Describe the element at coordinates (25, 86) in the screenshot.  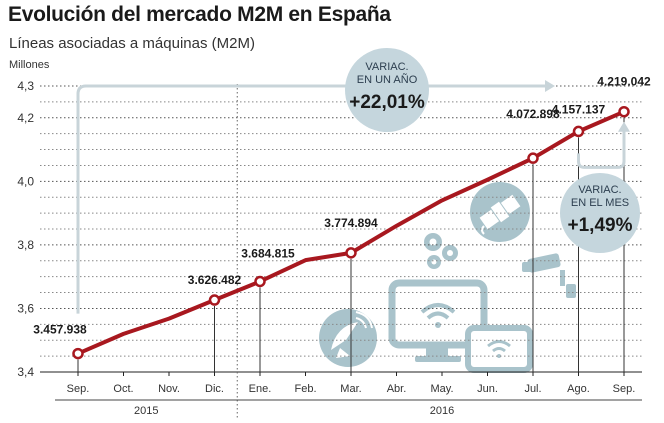
I see `y-tick-label: 4,3` at that location.